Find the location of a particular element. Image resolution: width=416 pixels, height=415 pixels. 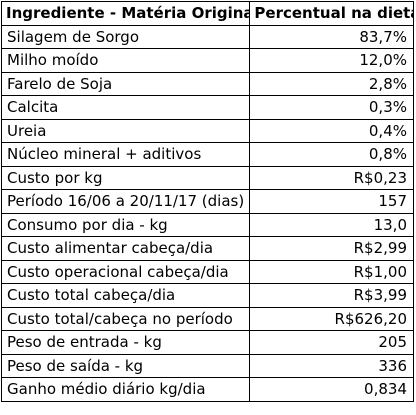

row-value: 157 is located at coordinates (331, 201).